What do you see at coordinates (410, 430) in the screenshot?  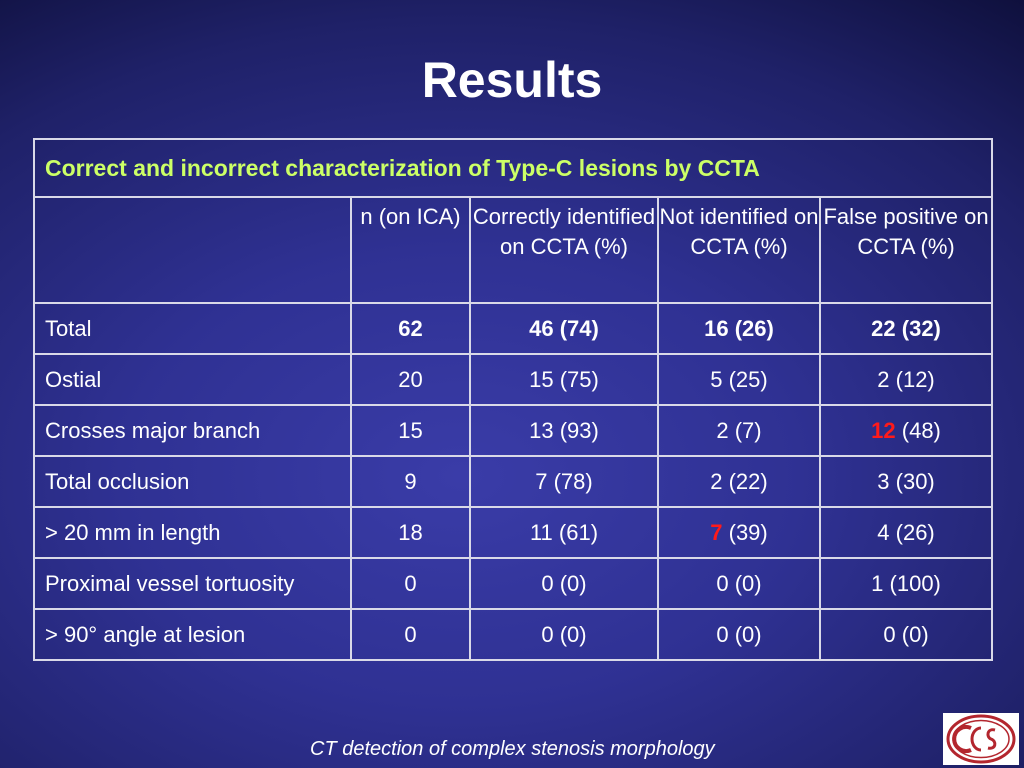 I see `cell-n: 15` at bounding box center [410, 430].